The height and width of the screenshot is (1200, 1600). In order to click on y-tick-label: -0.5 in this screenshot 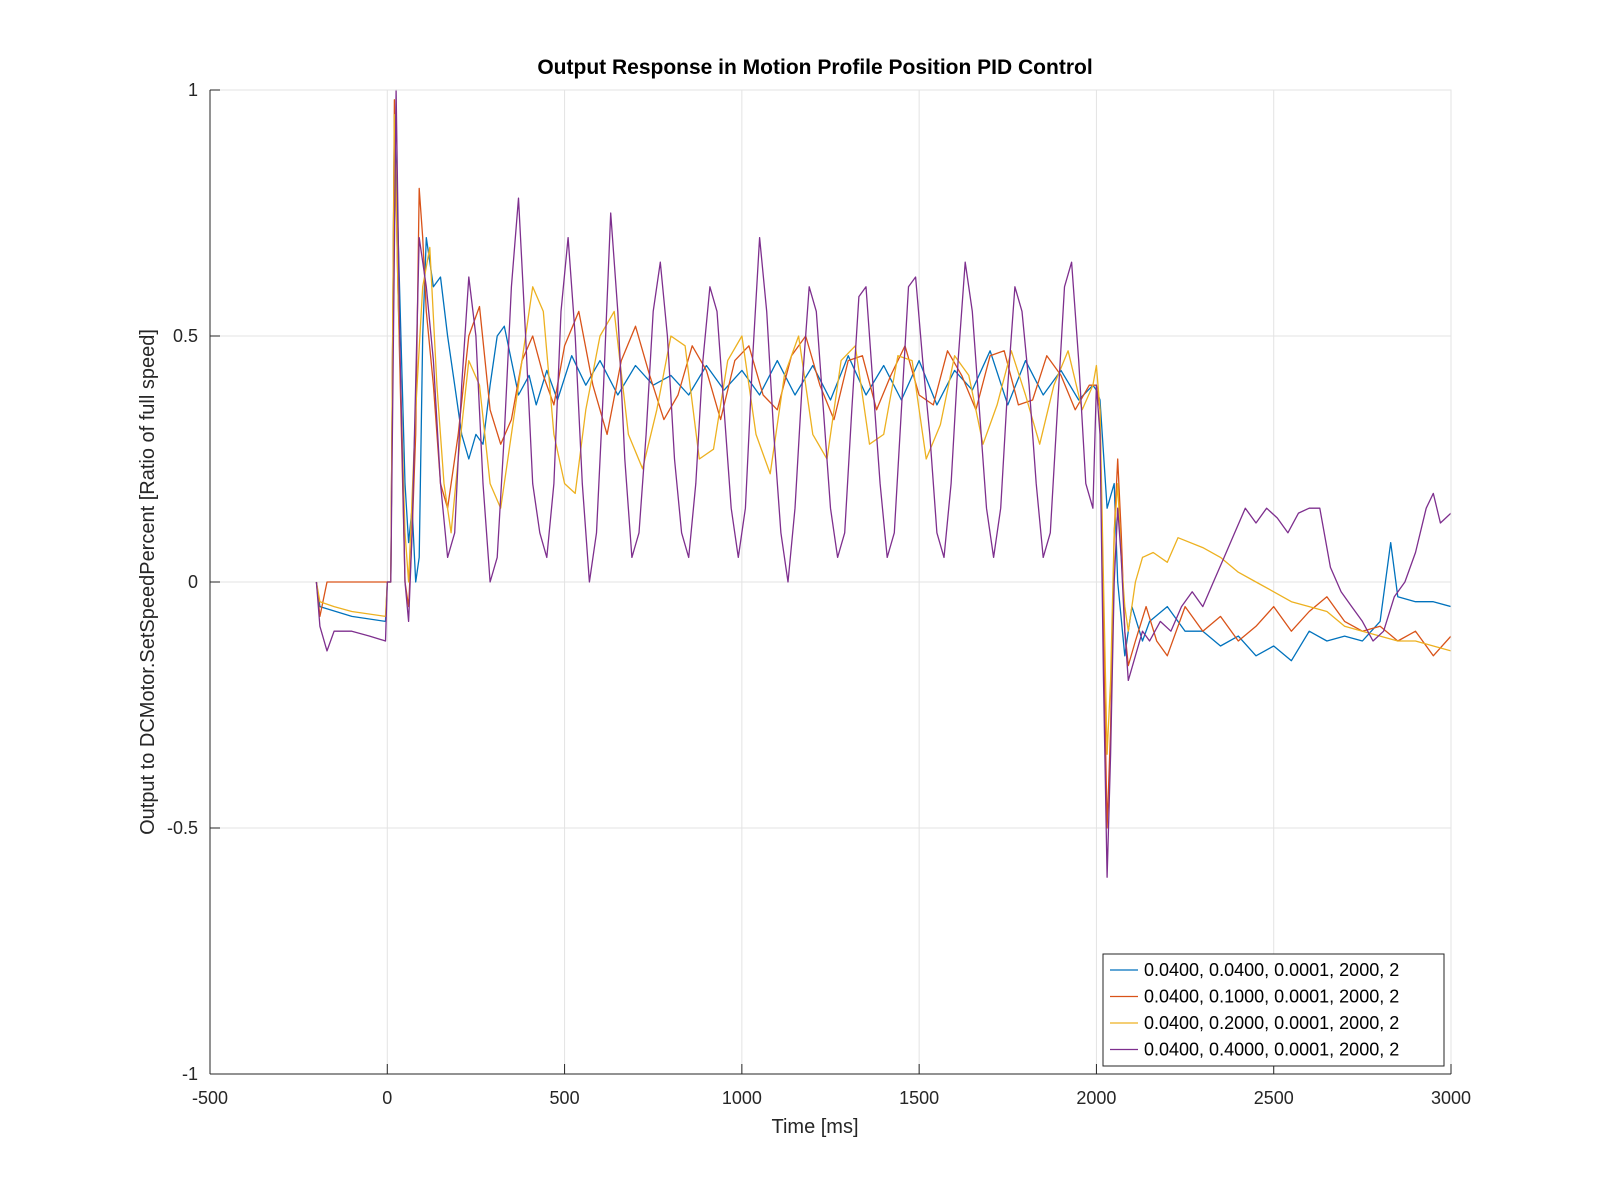, I will do `click(182, 828)`.